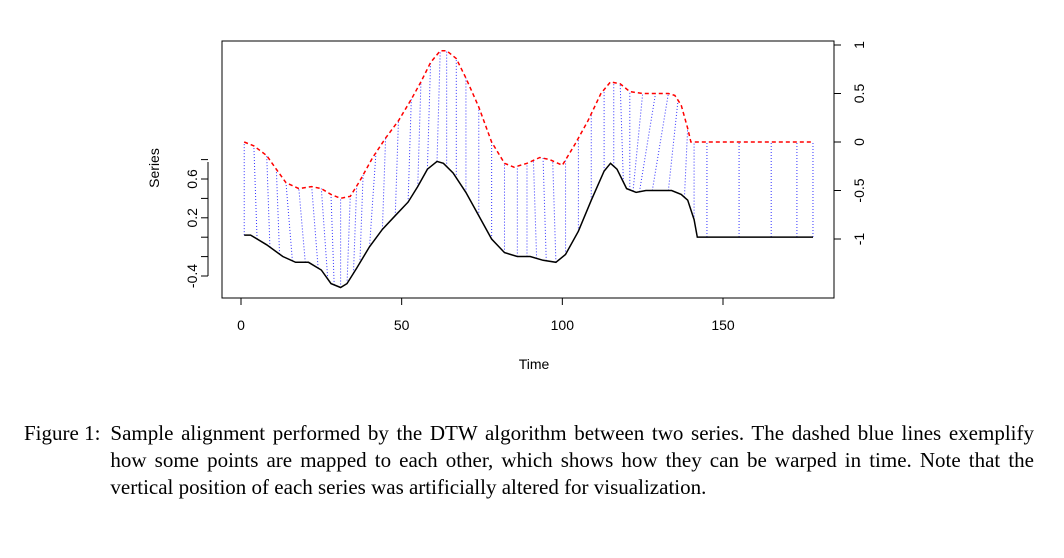 This screenshot has width=1064, height=558. What do you see at coordinates (859, 45) in the screenshot?
I see `y-right-tick-label: 1` at bounding box center [859, 45].